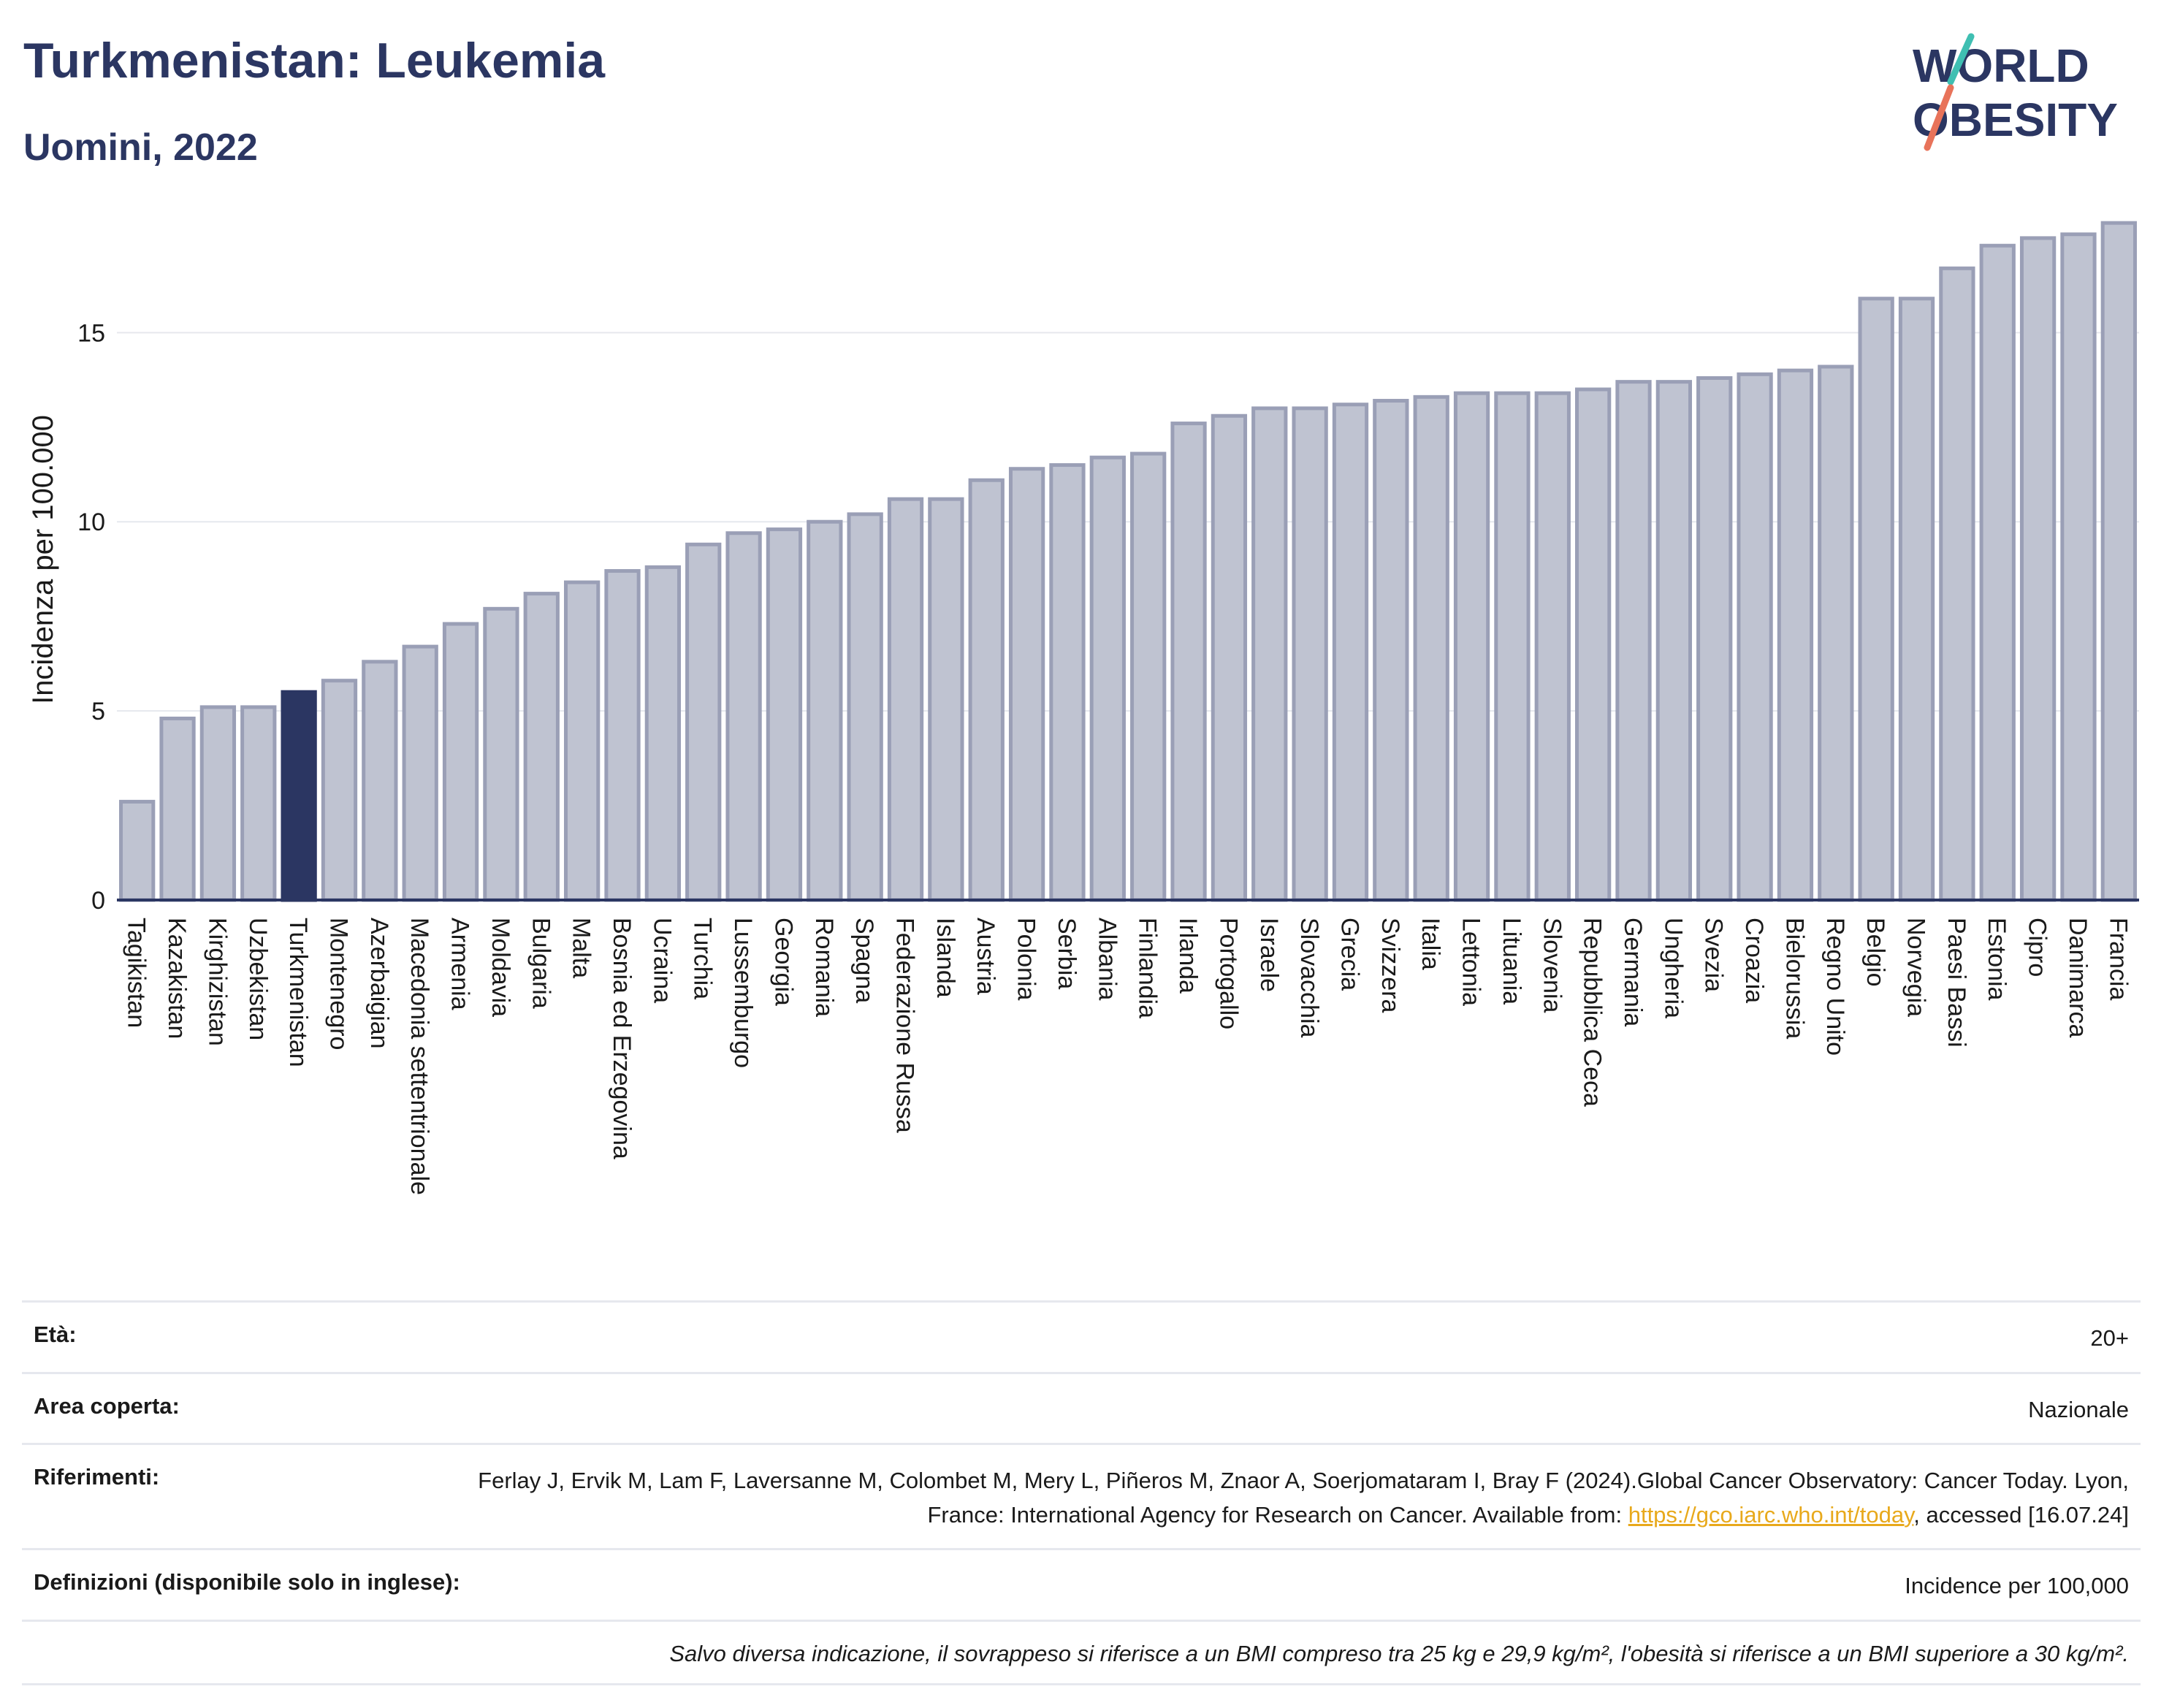  Describe the element at coordinates (460, 964) in the screenshot. I see `x-tick-label: Armenia` at that location.